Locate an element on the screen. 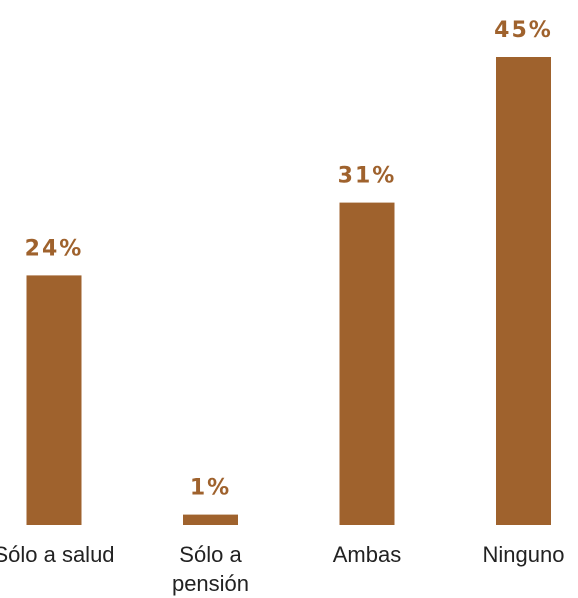  x-tick-label: Sólo a pensión is located at coordinates (210, 569).